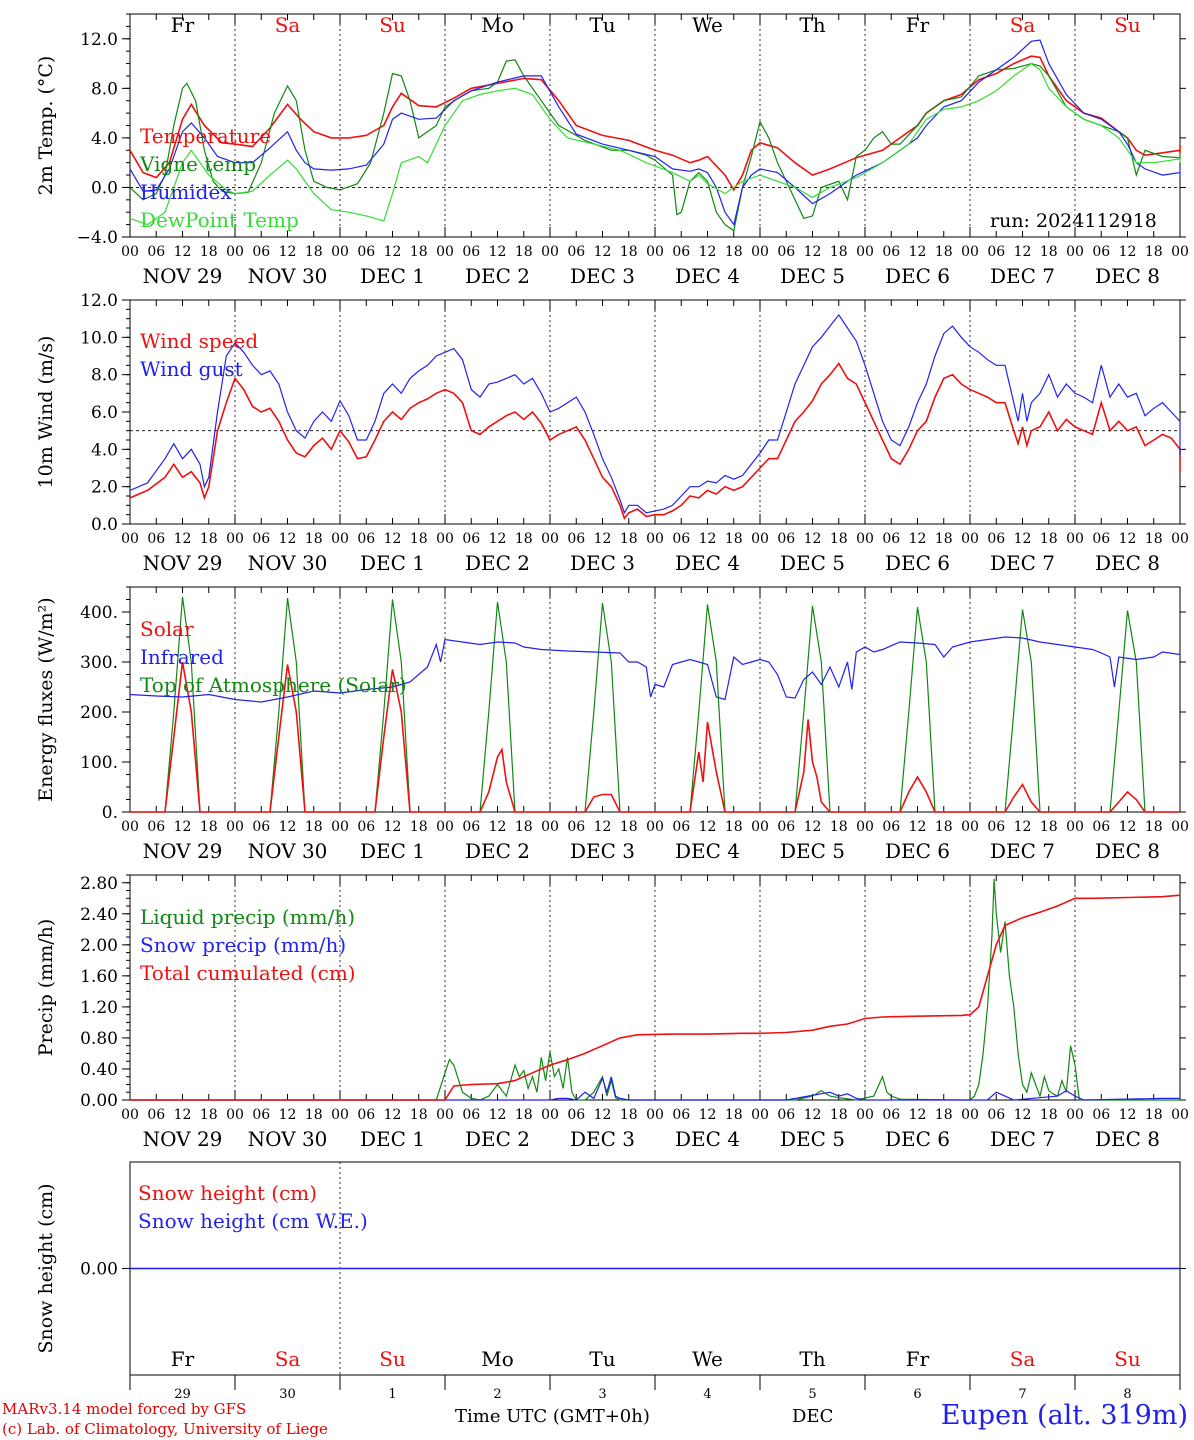 The width and height of the screenshot is (1194, 1440). Describe the element at coordinates (497, 1359) in the screenshot. I see `day-name-bottom: Mo` at that location.